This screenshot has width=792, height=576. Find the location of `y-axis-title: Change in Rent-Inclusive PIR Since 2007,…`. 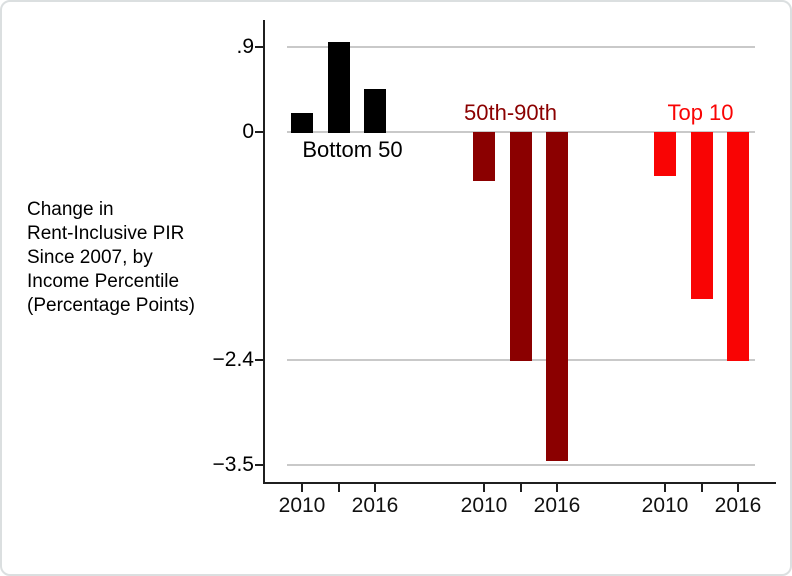

y-axis-title: Change in Rent-Inclusive PIR Since 2007,… is located at coordinates (111, 258).